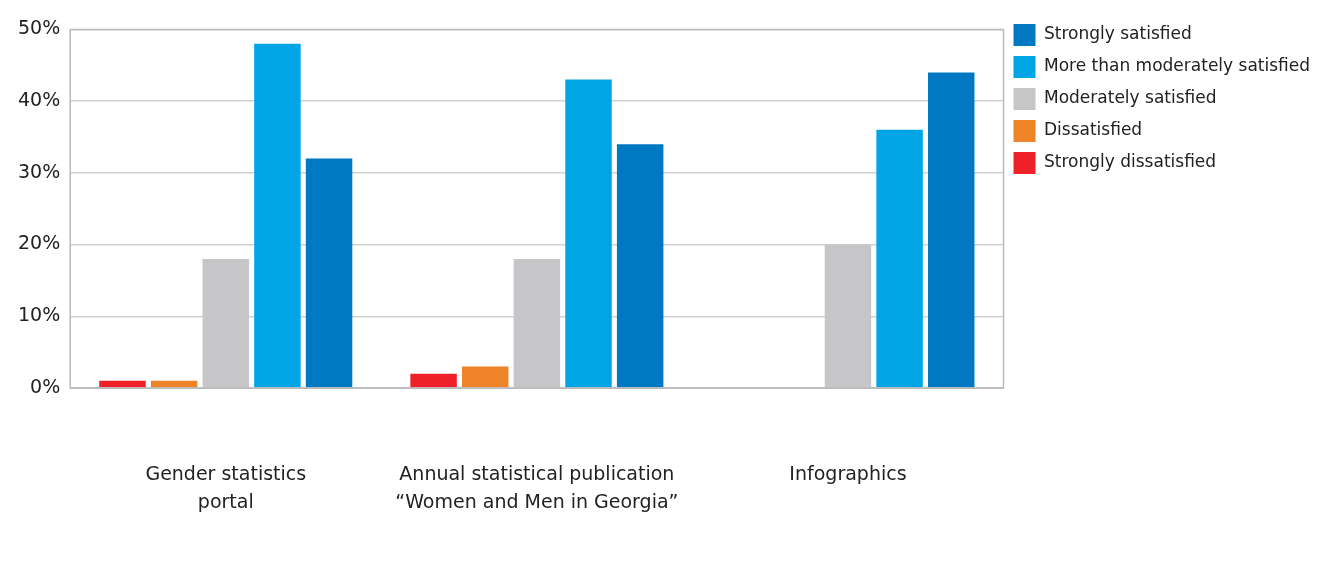 The image size is (1343, 581). What do you see at coordinates (39, 27) in the screenshot?
I see `y-tick-label: 50%` at bounding box center [39, 27].